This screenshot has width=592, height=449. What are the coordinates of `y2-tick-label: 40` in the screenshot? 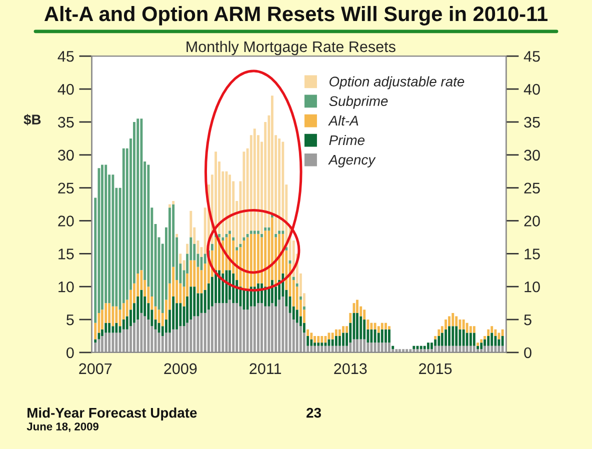 It's located at (532, 89).